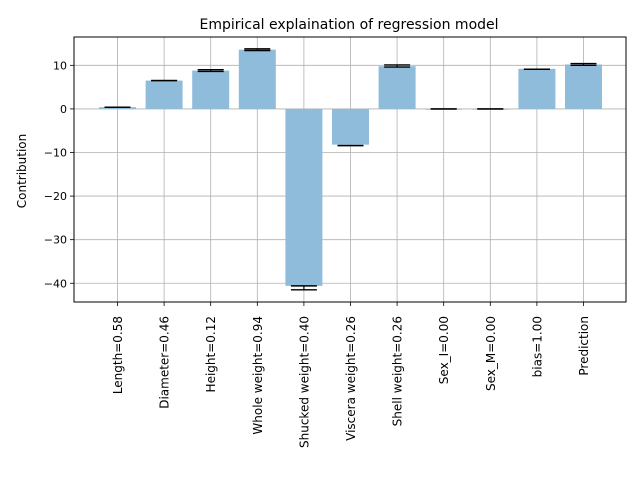 The height and width of the screenshot is (484, 640). What do you see at coordinates (304, 382) in the screenshot?
I see `x-tick-label: Shucked weight=0.40` at bounding box center [304, 382].